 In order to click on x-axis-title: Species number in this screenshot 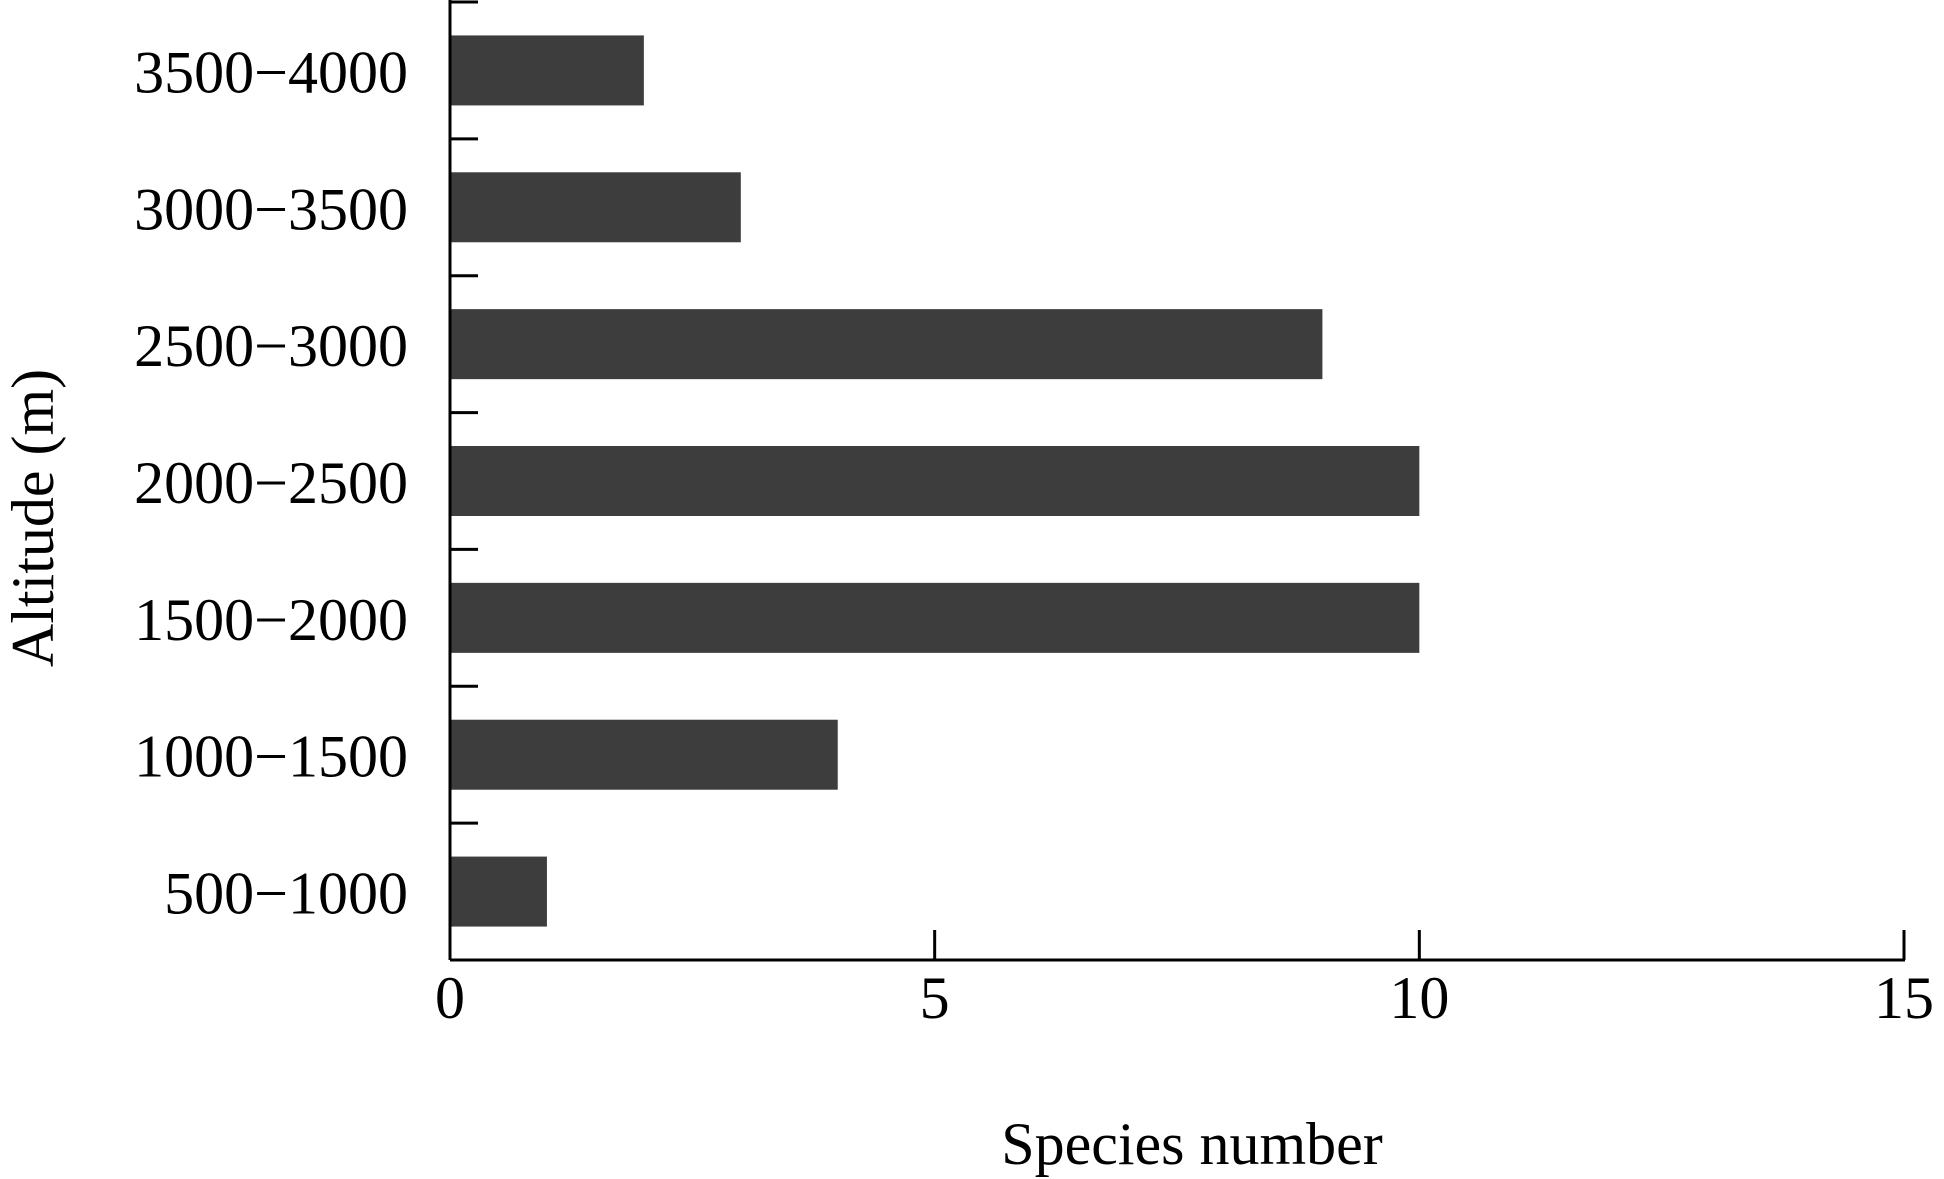, I will do `click(1192, 1144)`.